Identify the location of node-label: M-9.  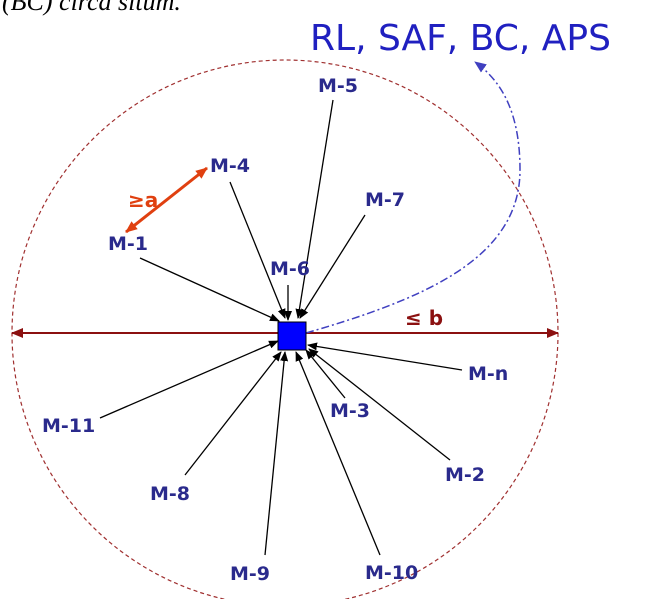
(250, 574).